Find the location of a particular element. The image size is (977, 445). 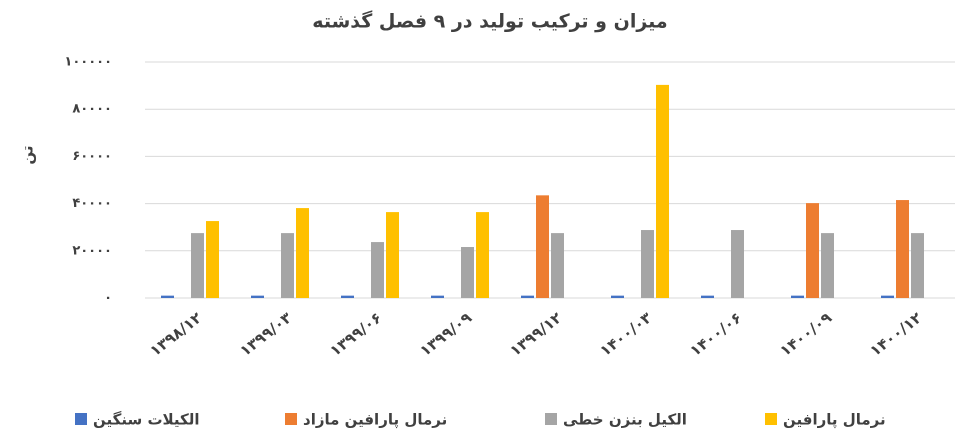

y-tick-label: ۰ is located at coordinates (108, 298).